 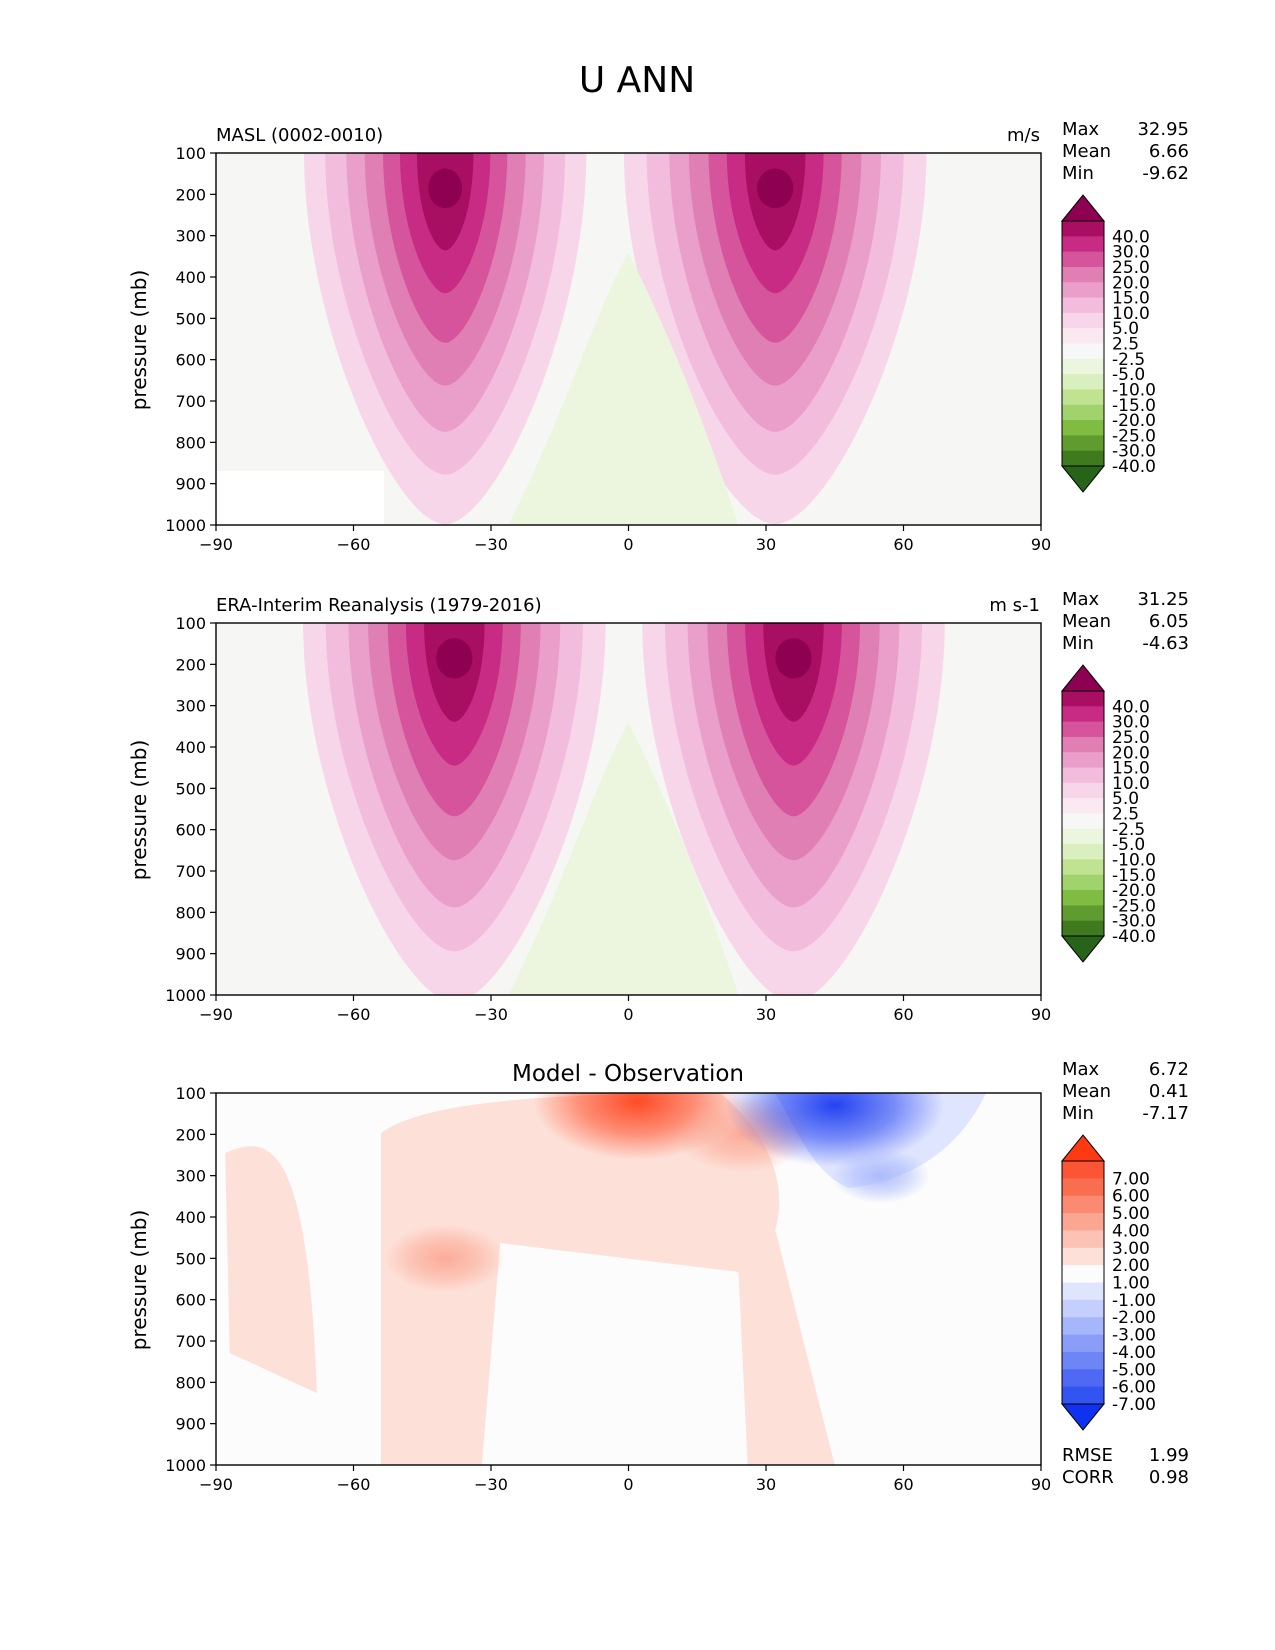 What do you see at coordinates (1078, 1113) in the screenshot?
I see `stat-label-min: Min` at bounding box center [1078, 1113].